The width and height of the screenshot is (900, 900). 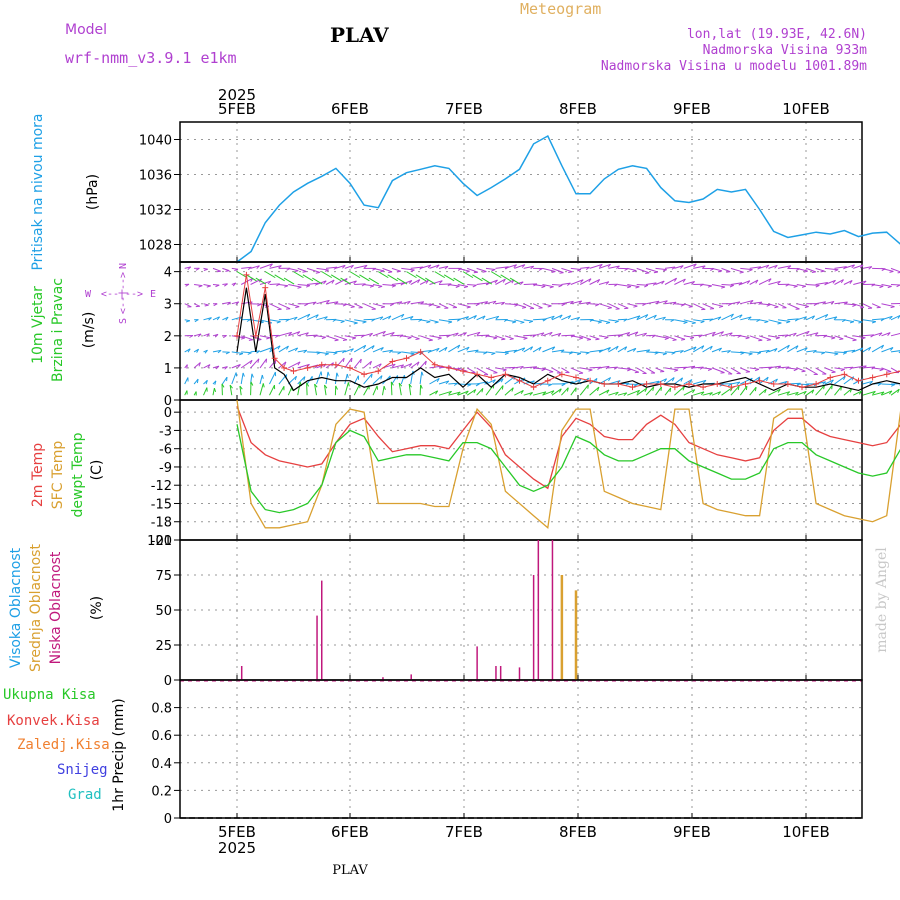 What do you see at coordinates (692, 109) in the screenshot?
I see `top-day-label: 9FEB` at bounding box center [692, 109].